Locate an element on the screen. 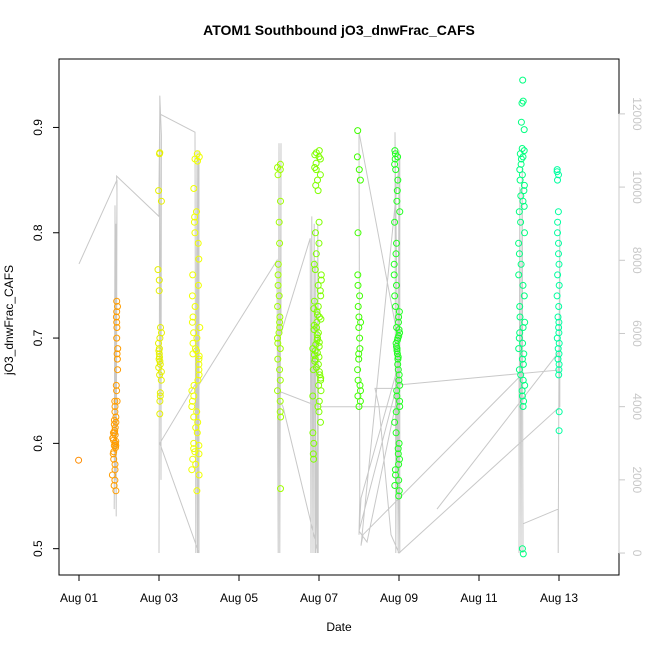 The width and height of the screenshot is (650, 650). x-tick-label: Aug 07 is located at coordinates (319, 598).